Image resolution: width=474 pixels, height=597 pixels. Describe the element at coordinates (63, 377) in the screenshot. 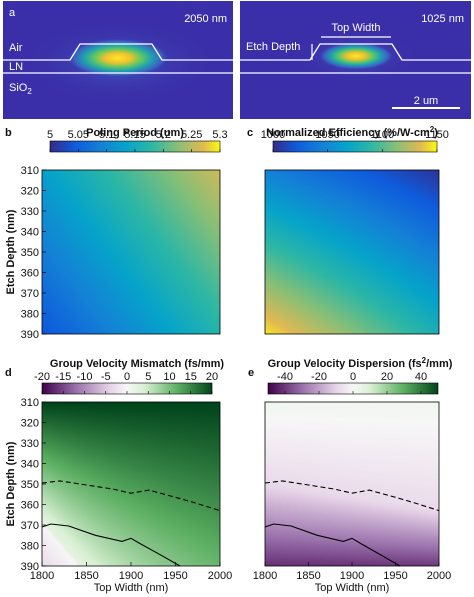

I see `colorbar-tick-label: -15` at that location.